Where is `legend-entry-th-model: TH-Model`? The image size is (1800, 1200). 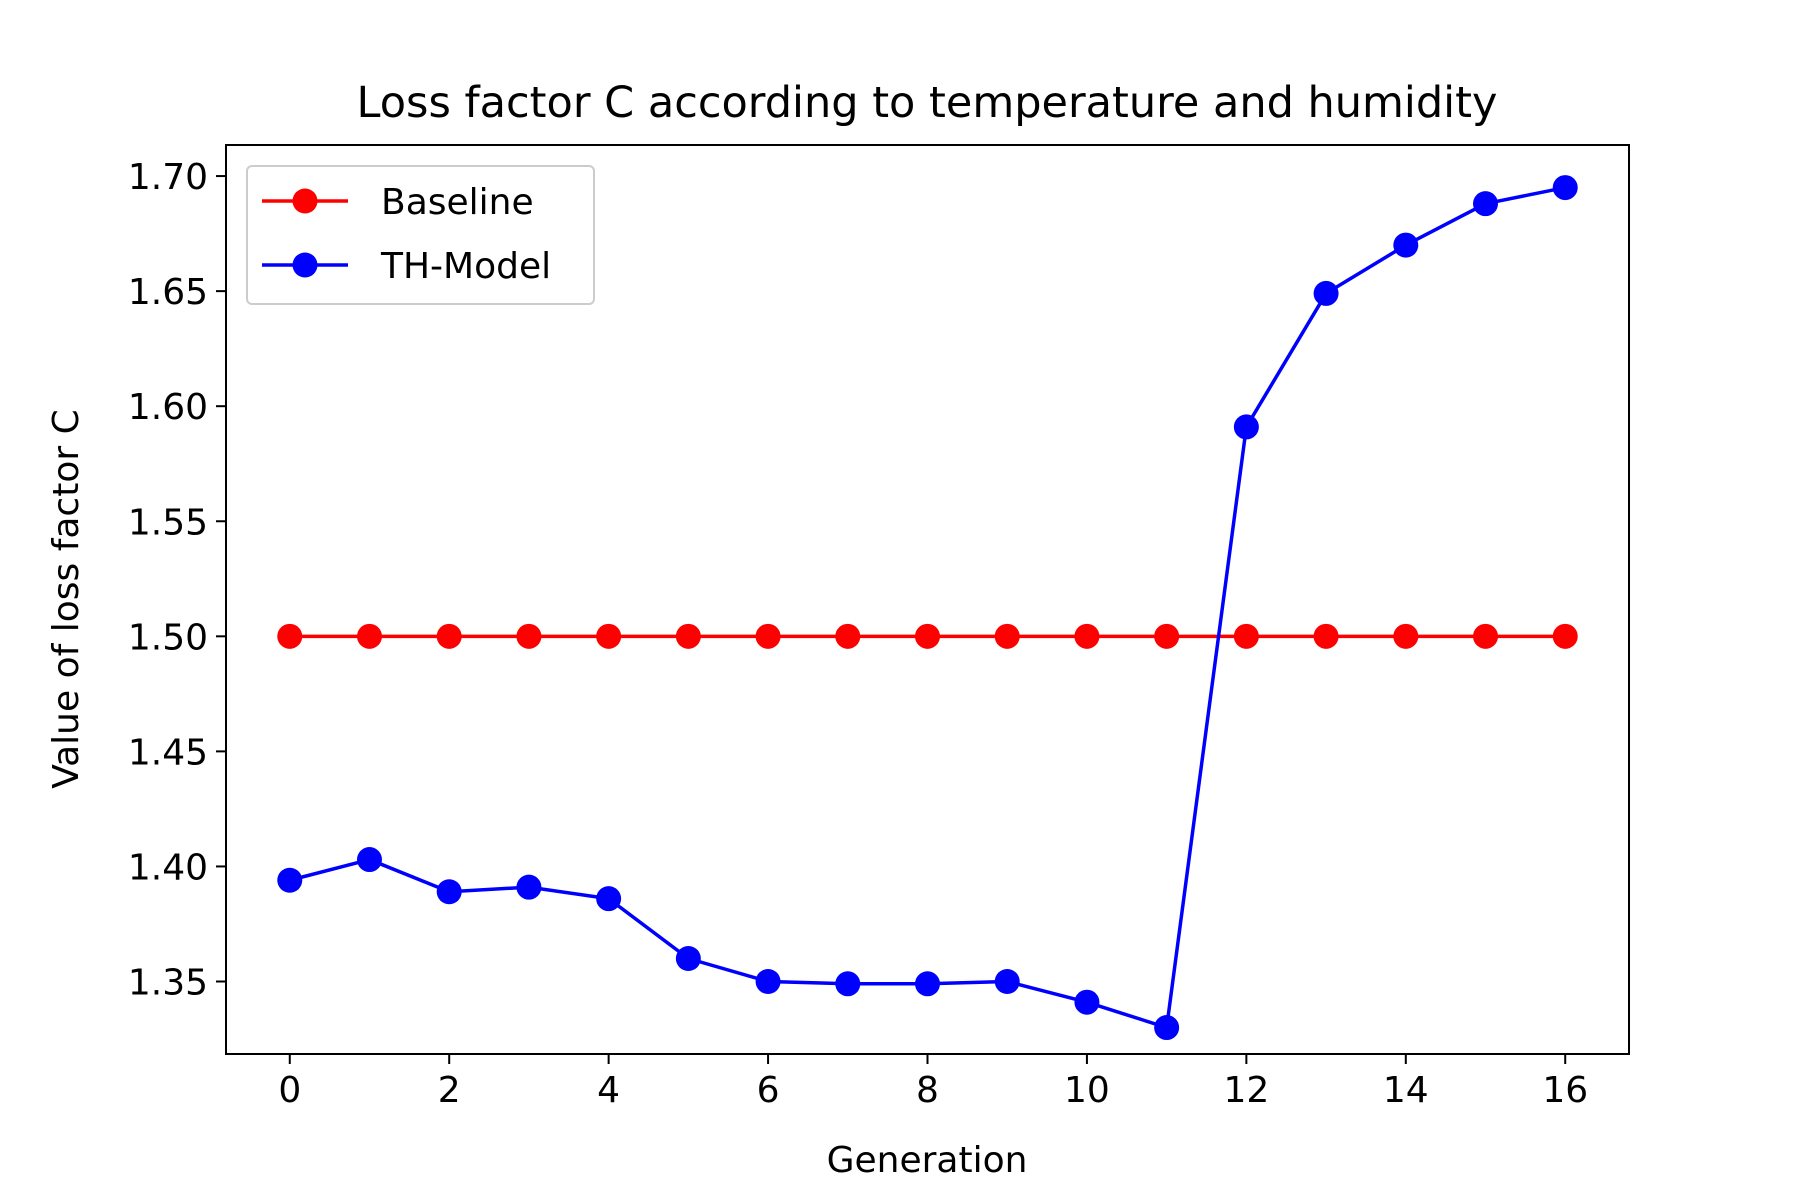 legend-entry-th-model: TH-Model is located at coordinates (406, 266).